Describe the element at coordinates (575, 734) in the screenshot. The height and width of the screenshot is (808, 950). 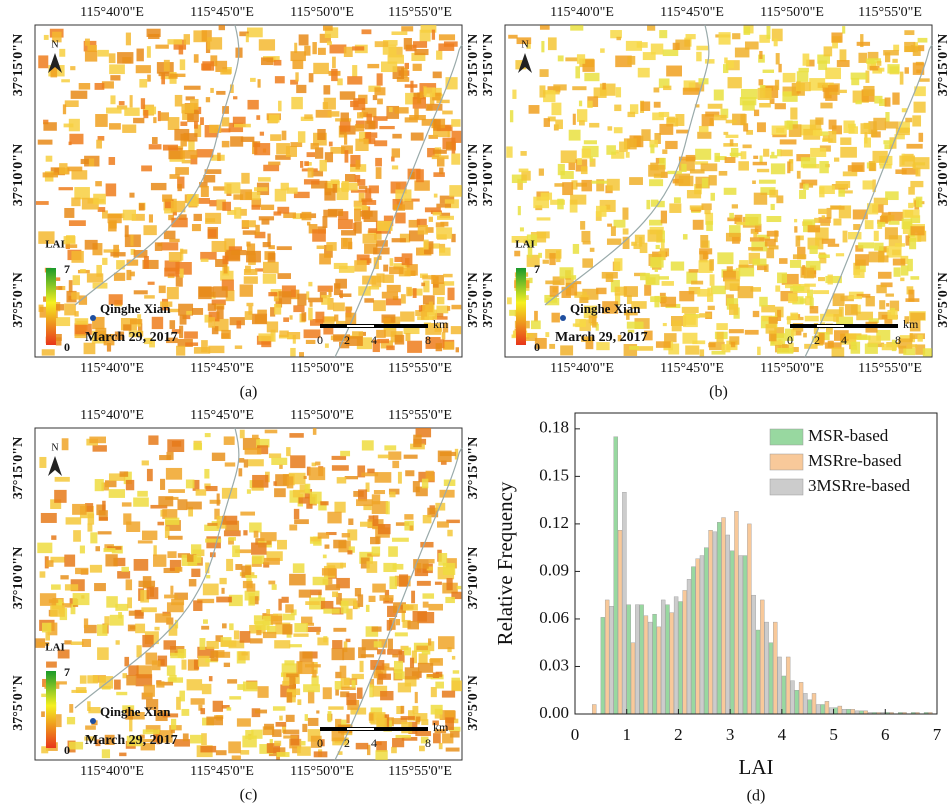
I see `x-tick-label: 0` at that location.